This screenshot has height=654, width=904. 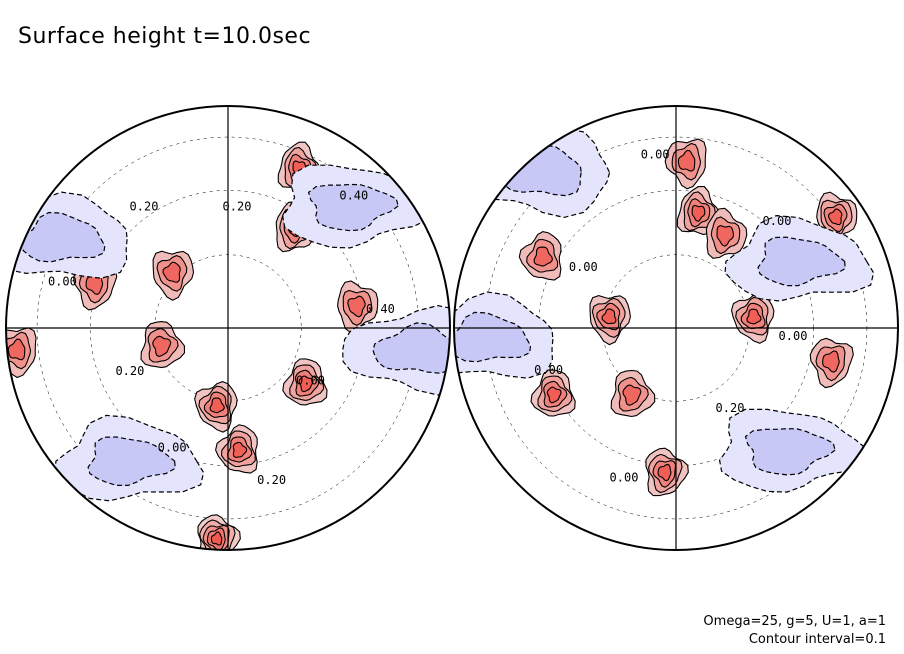 I want to click on contour-interval-note: Contour interval=0.1, so click(x=817, y=639).